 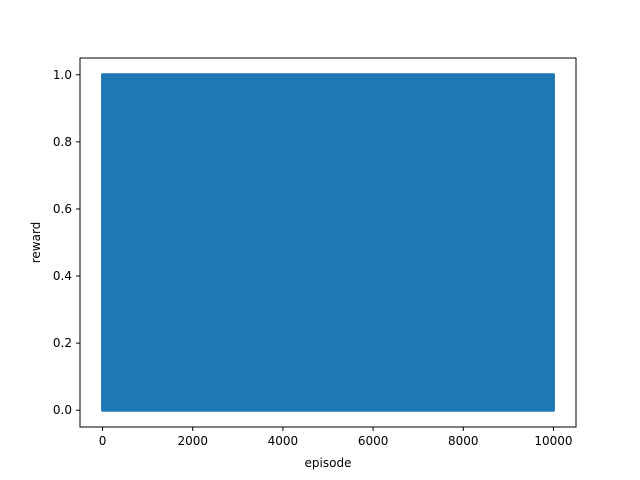 I want to click on y-tick-label: 0.4, so click(x=62, y=276).